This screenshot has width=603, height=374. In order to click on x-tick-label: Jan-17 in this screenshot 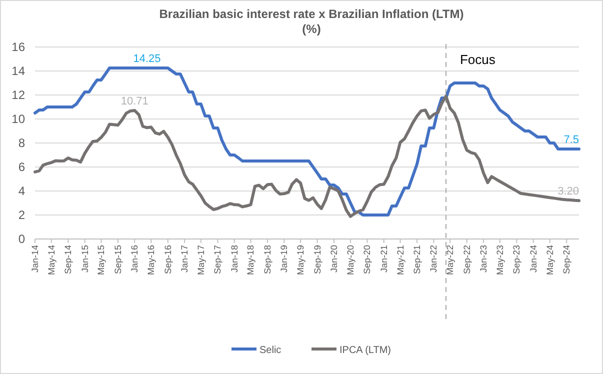, I will do `click(185, 259)`.